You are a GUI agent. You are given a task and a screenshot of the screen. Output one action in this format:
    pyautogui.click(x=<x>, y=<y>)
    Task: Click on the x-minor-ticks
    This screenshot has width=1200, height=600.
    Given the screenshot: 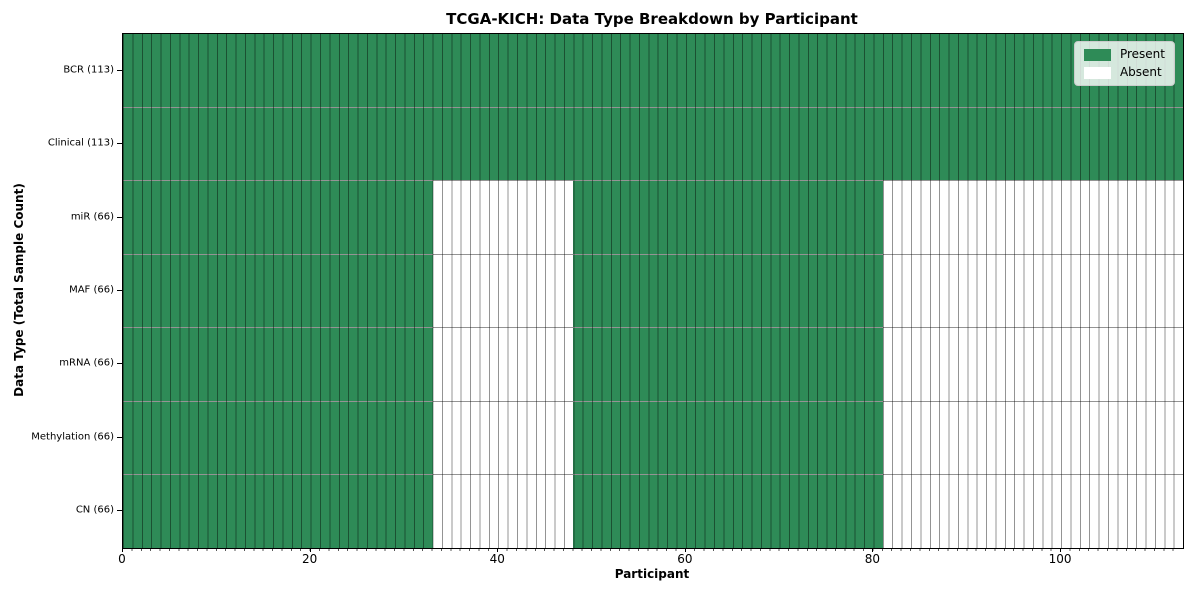 What is the action you would take?
    pyautogui.click(x=652, y=549)
    